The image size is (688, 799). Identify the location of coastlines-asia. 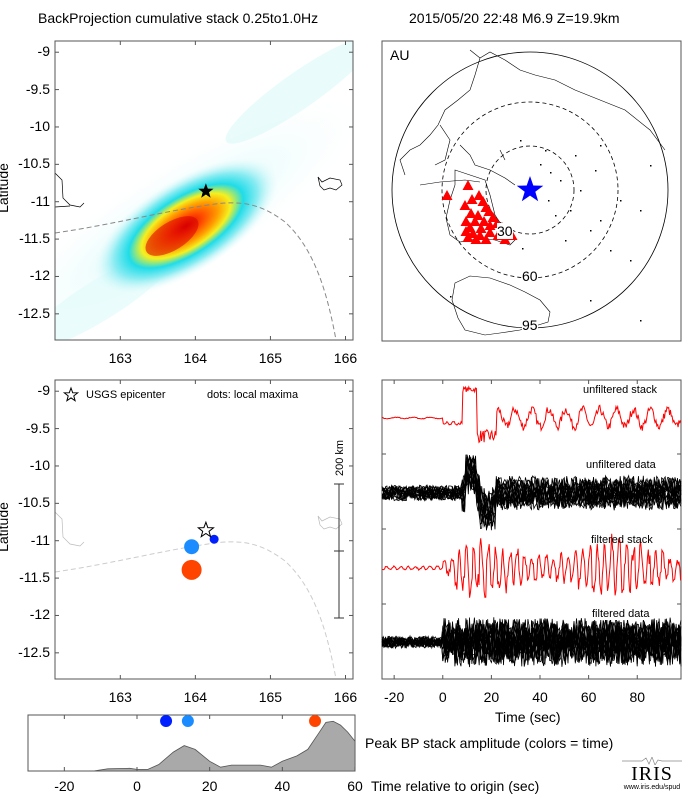
(532, 117).